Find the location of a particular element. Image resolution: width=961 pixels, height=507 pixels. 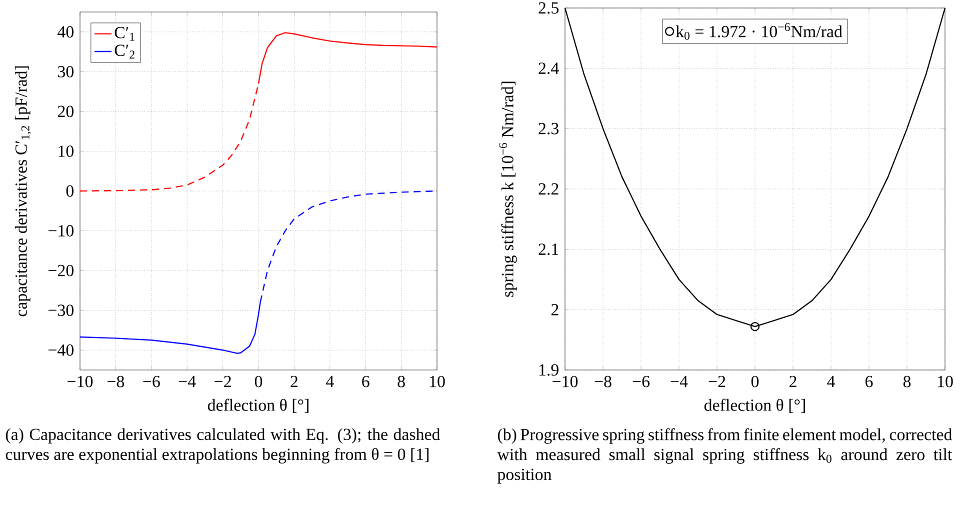

y-tick-label: 2.3 is located at coordinates (548, 128).